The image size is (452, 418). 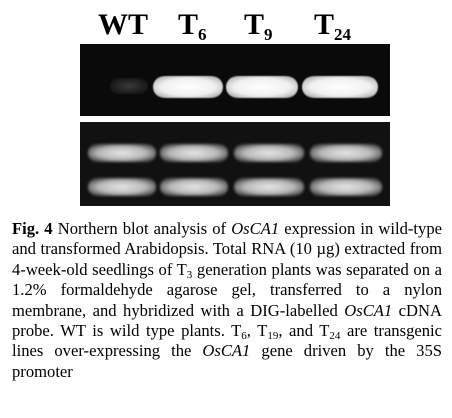 What do you see at coordinates (123, 24) in the screenshot?
I see `lane-label-wt: WT` at bounding box center [123, 24].